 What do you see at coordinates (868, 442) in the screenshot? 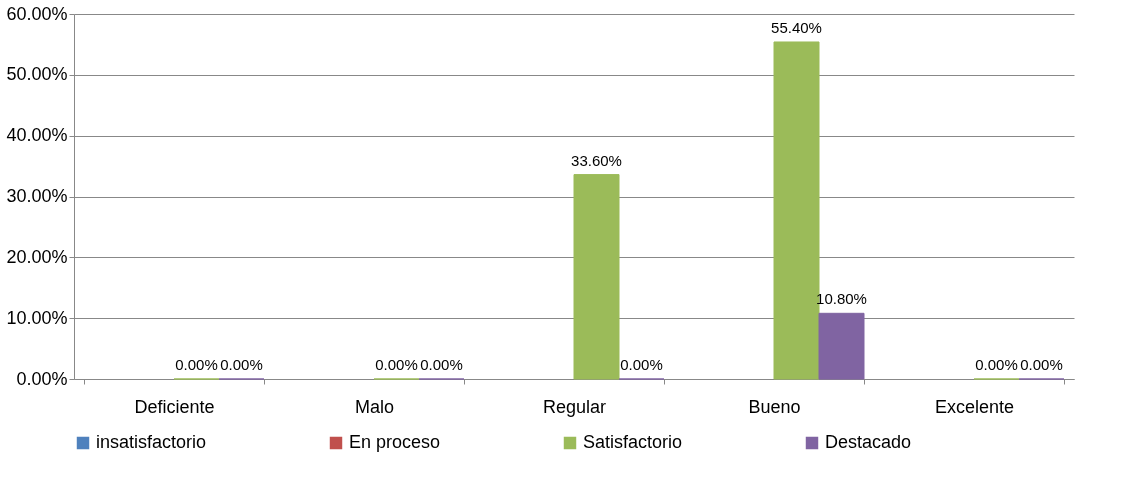
I see `legend-label: Destacado` at bounding box center [868, 442].